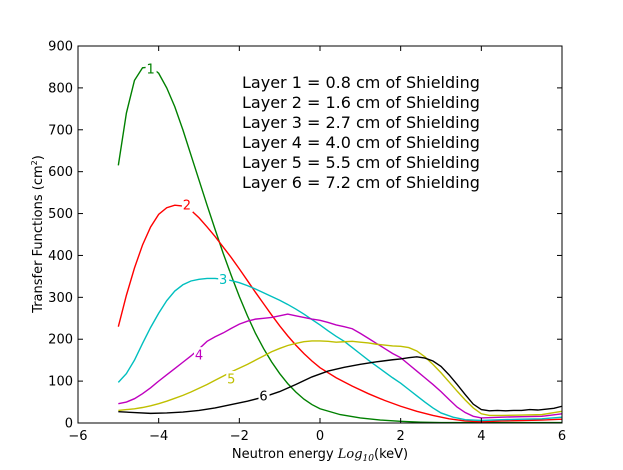 The width and height of the screenshot is (623, 470). Describe the element at coordinates (60, 47) in the screenshot. I see `y-tick-label-9: 900` at that location.